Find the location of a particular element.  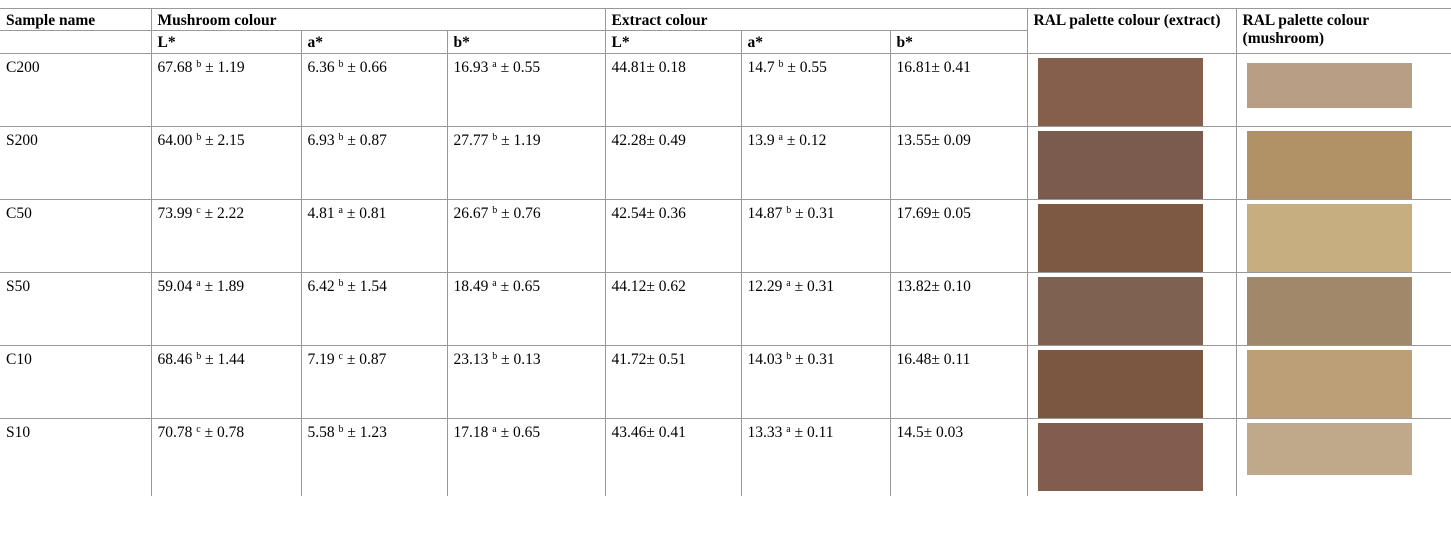

header-sample-name-blank is located at coordinates (75, 42).